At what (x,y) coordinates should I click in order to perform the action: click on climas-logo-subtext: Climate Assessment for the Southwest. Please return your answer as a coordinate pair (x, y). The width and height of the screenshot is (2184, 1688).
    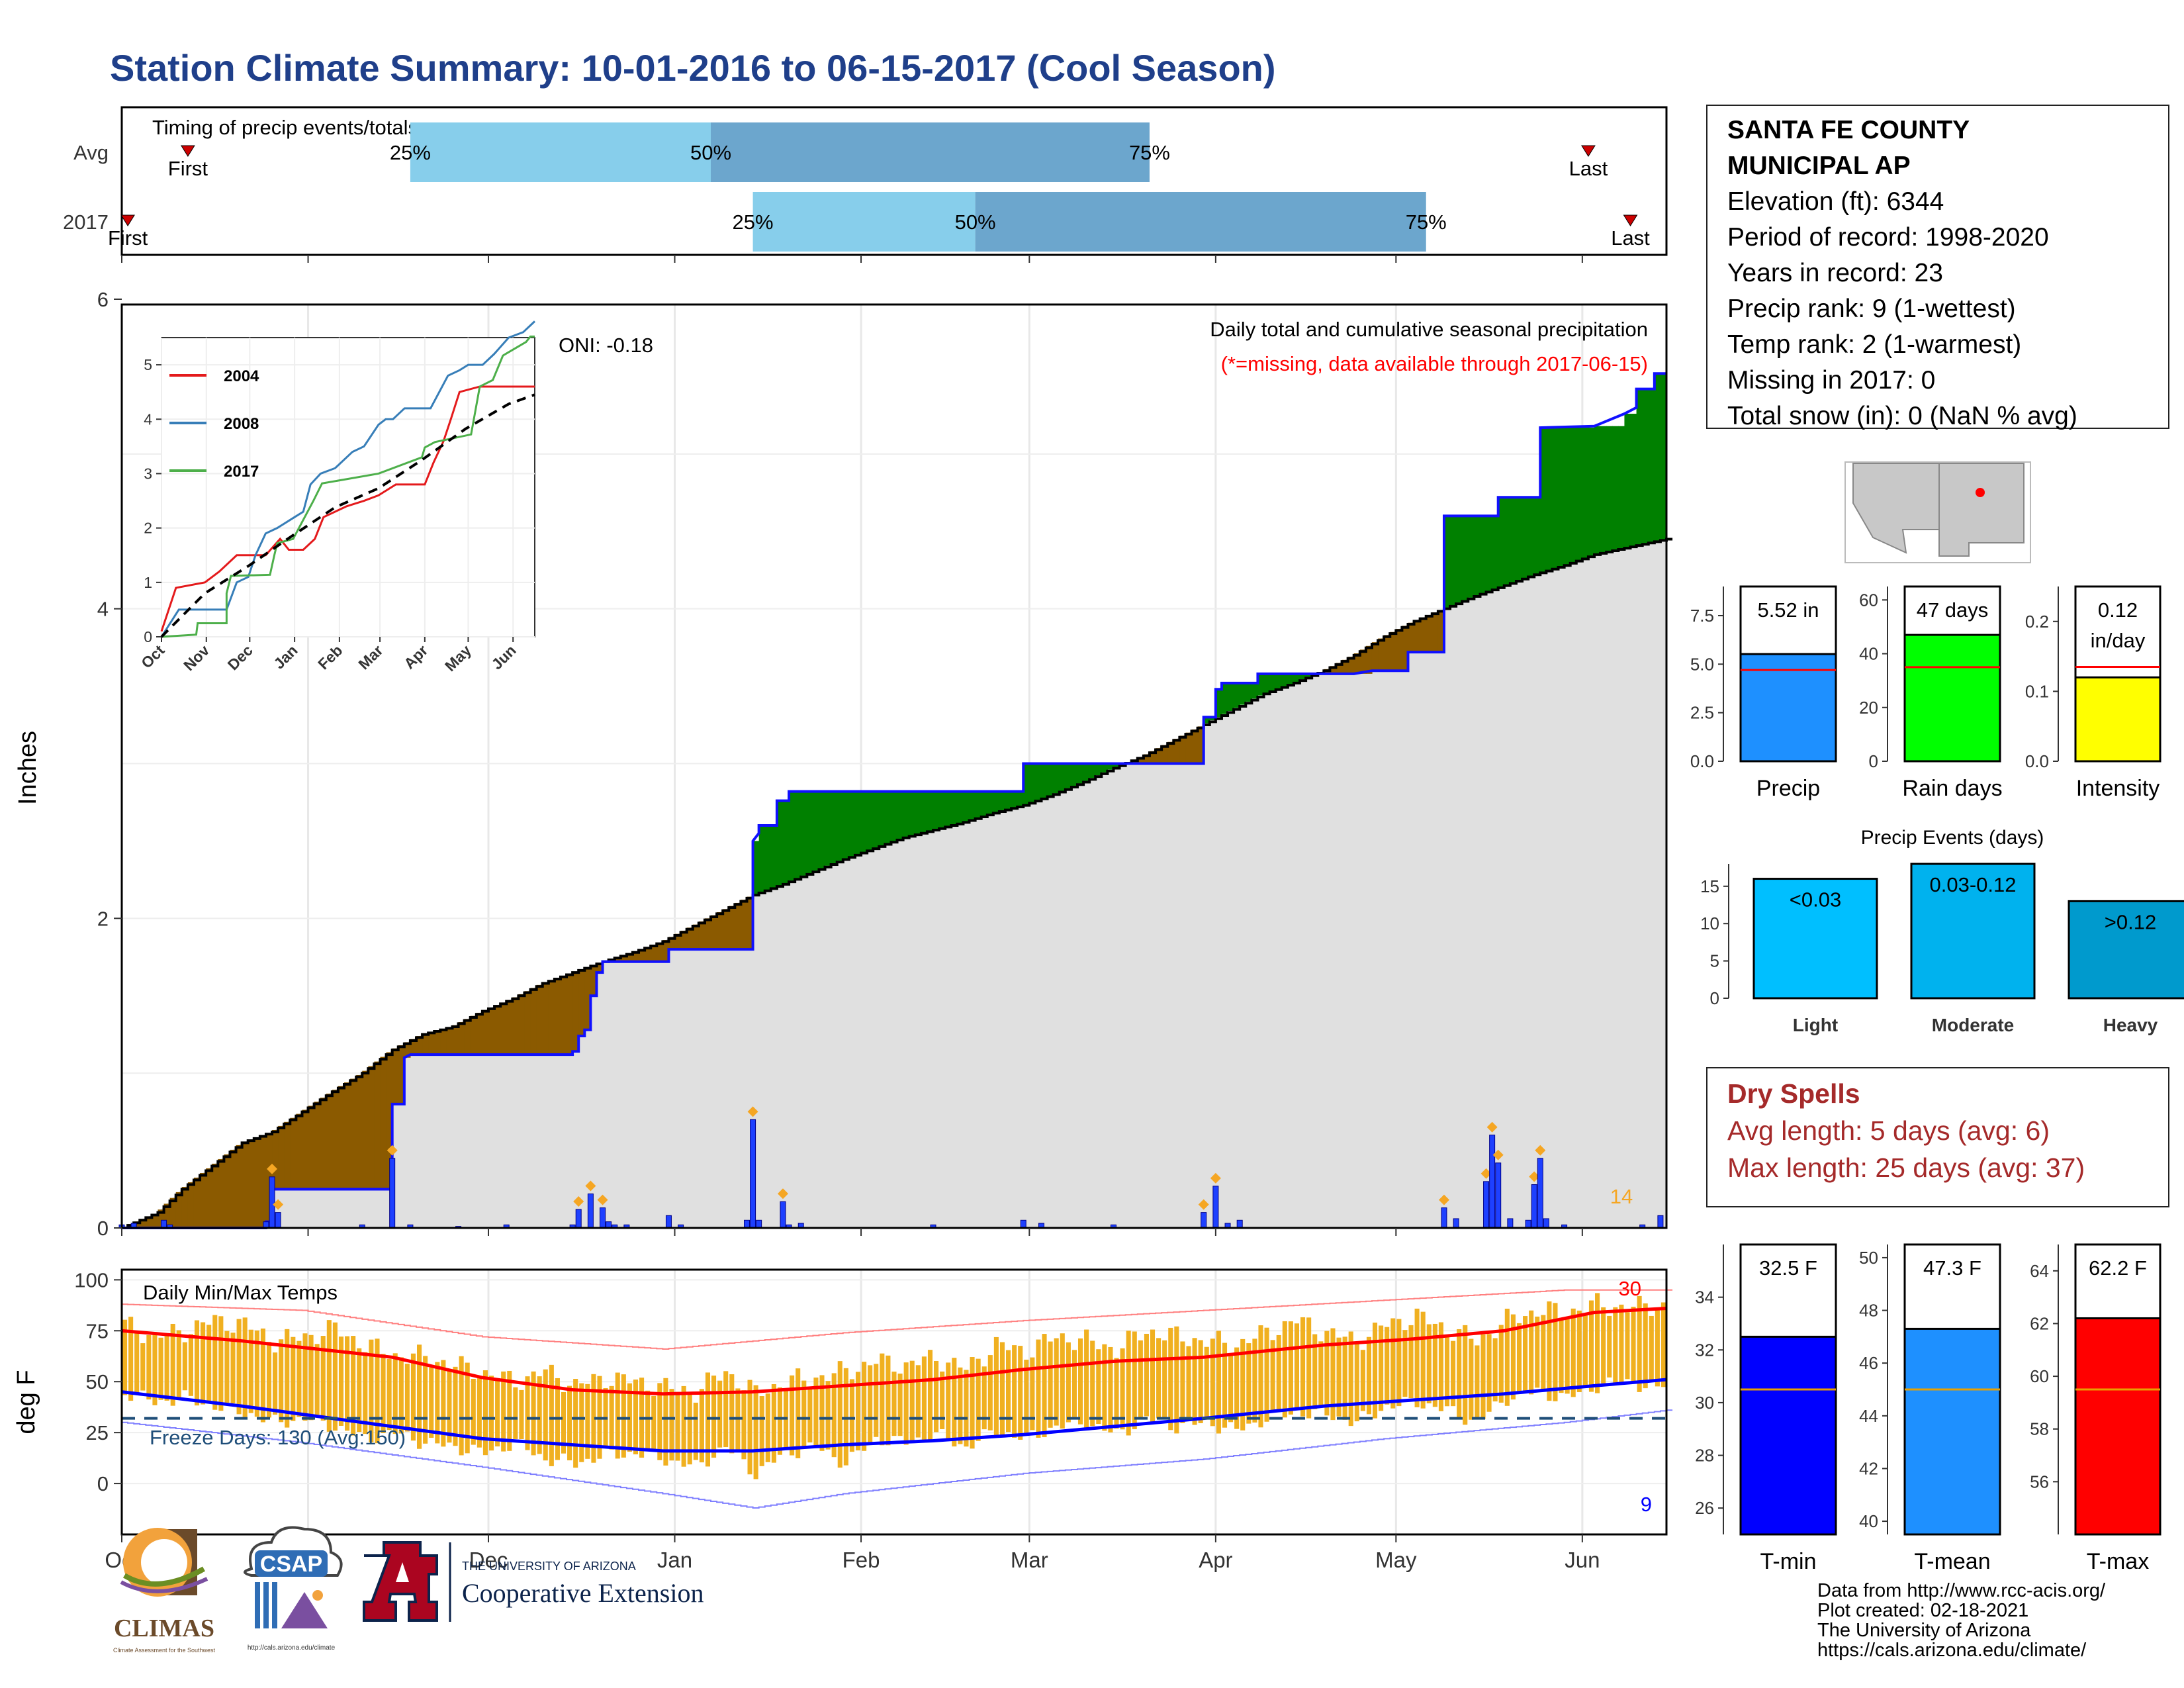
    Looking at the image, I should click on (164, 1650).